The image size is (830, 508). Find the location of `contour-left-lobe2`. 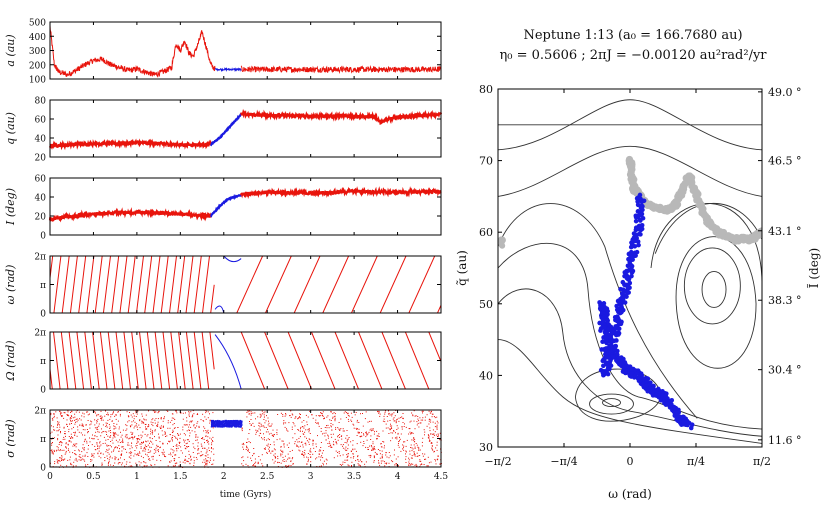

contour-left-lobe2 is located at coordinates (630, 362).